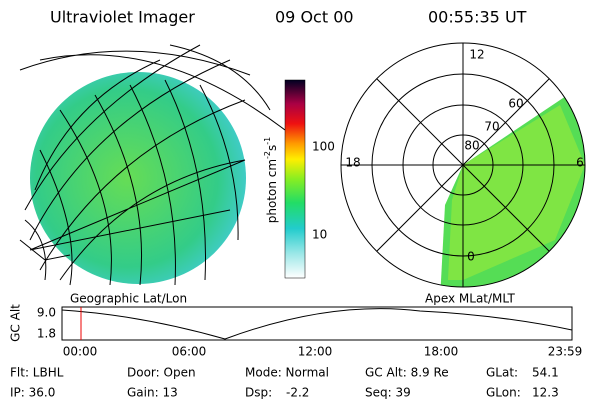 Image resolution: width=600 pixels, height=400 pixels. What do you see at coordinates (319, 235) in the screenshot?
I see `colorbar-tick: 10` at bounding box center [319, 235].